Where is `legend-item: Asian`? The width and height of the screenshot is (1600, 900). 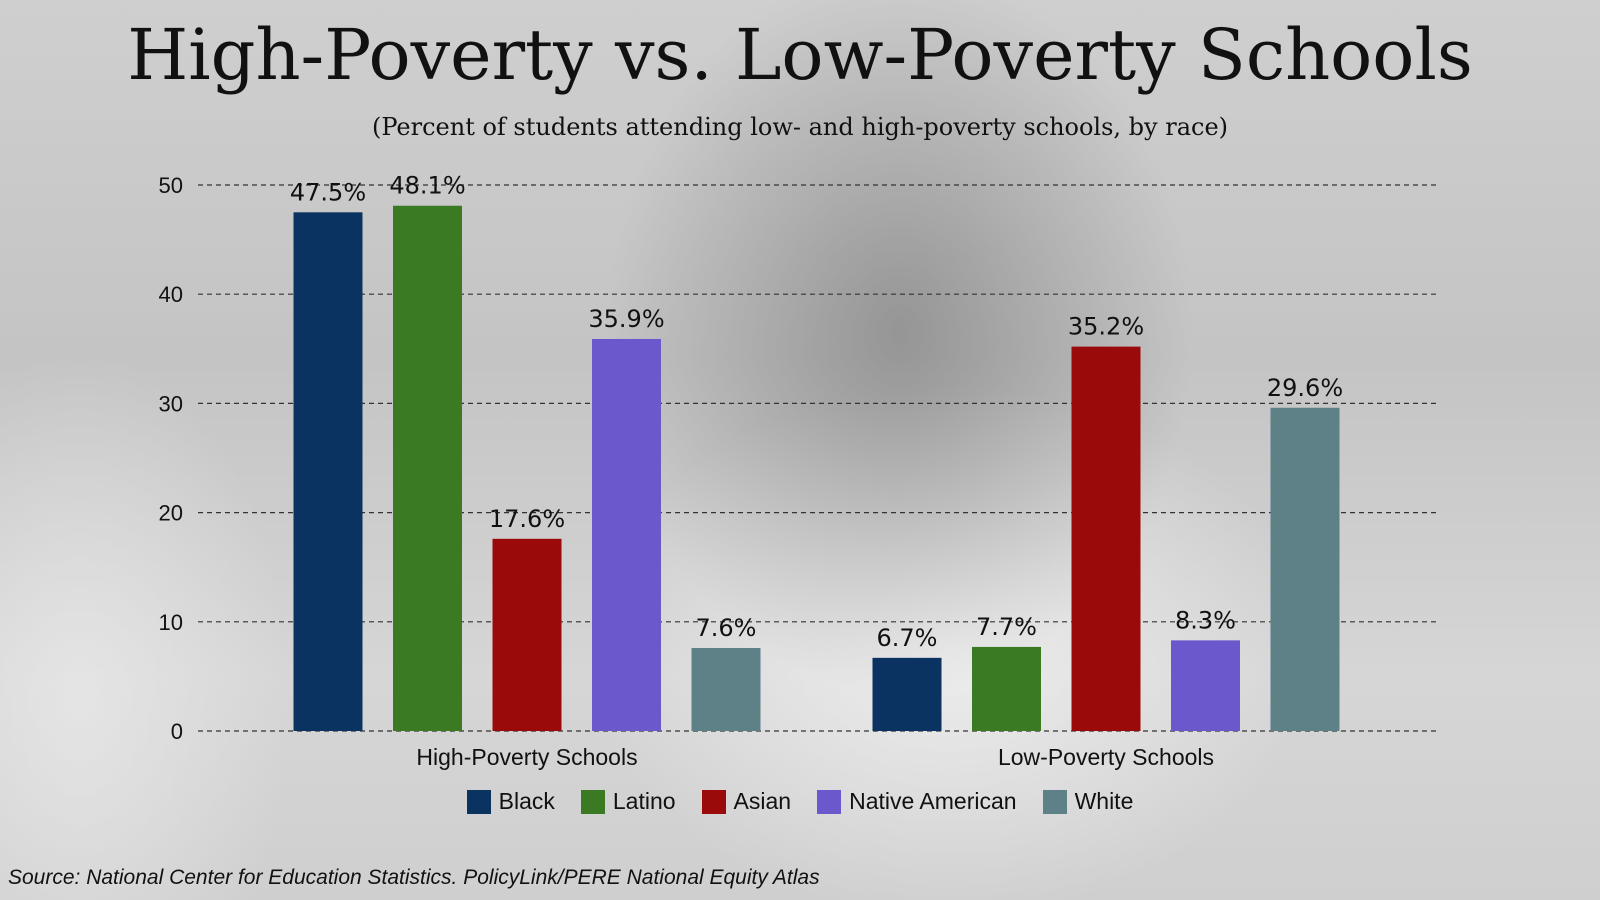 legend-item: Asian is located at coordinates (746, 801).